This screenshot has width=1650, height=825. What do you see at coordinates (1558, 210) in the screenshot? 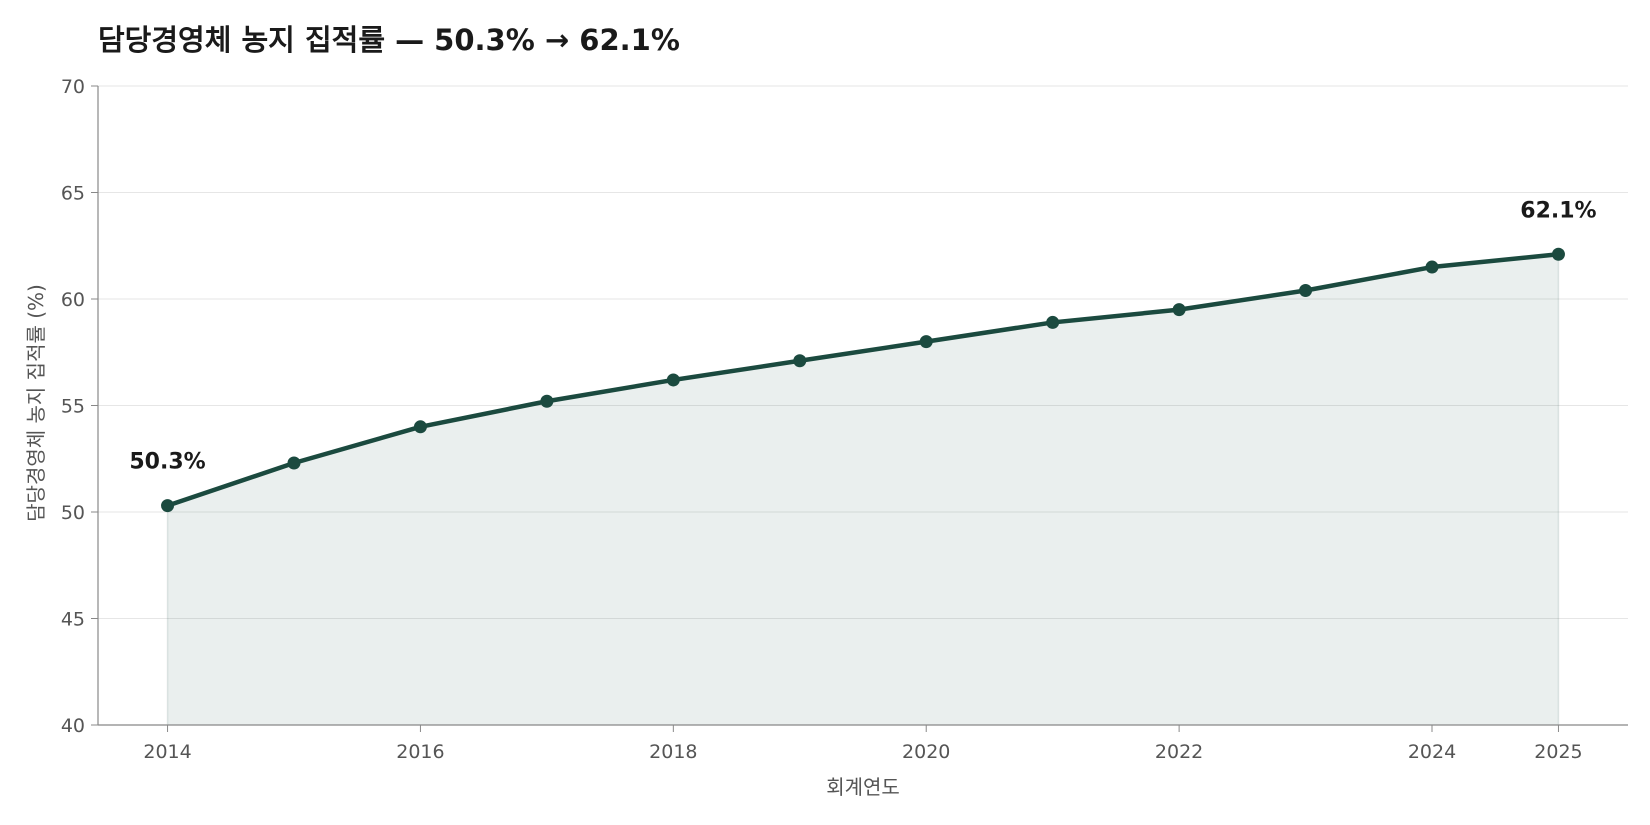
I see `data-label: 62.1%` at bounding box center [1558, 210].